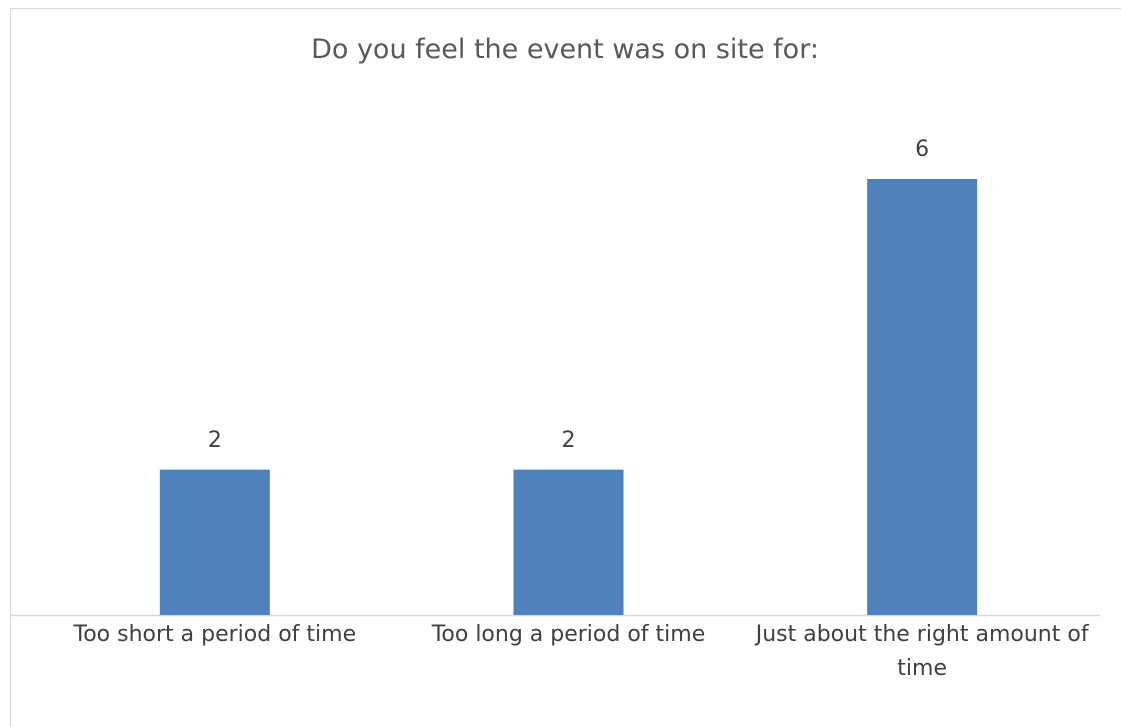 The height and width of the screenshot is (727, 1121). I want to click on x-tick-label: Too long a period of time, so click(568, 634).